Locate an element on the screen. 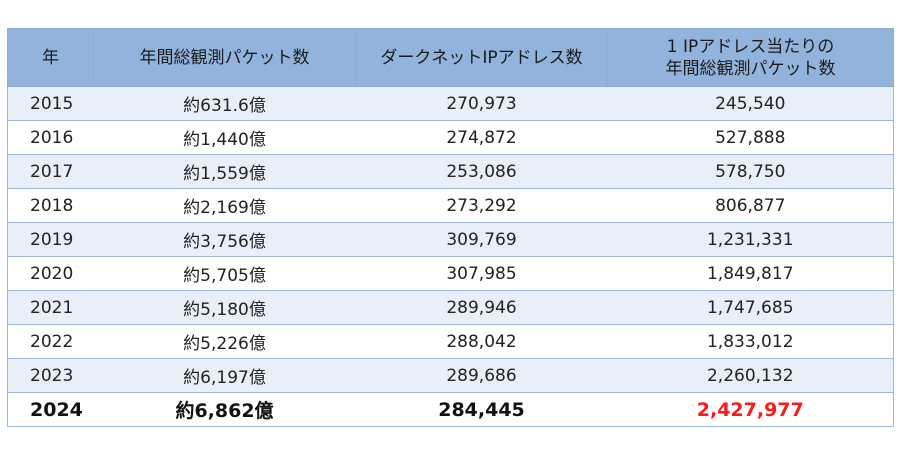 The height and width of the screenshot is (473, 900). cell-per-ip-packets: 2,260,132 is located at coordinates (750, 375).